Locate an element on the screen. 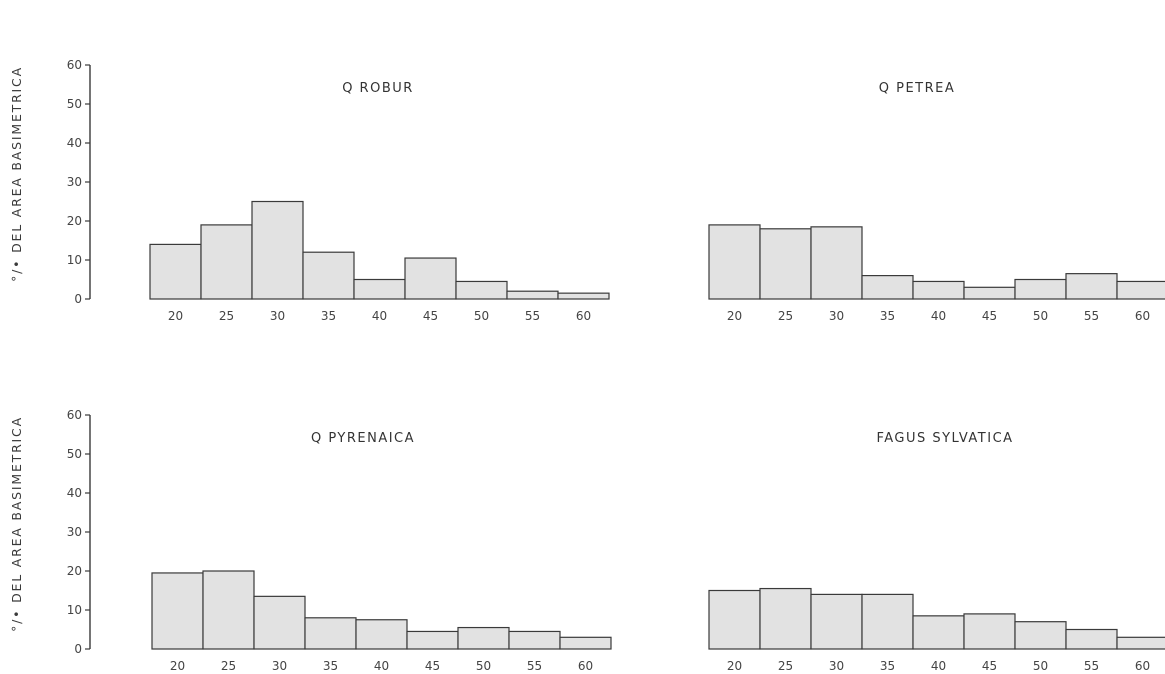  panel-title: Q PETREA is located at coordinates (917, 88).